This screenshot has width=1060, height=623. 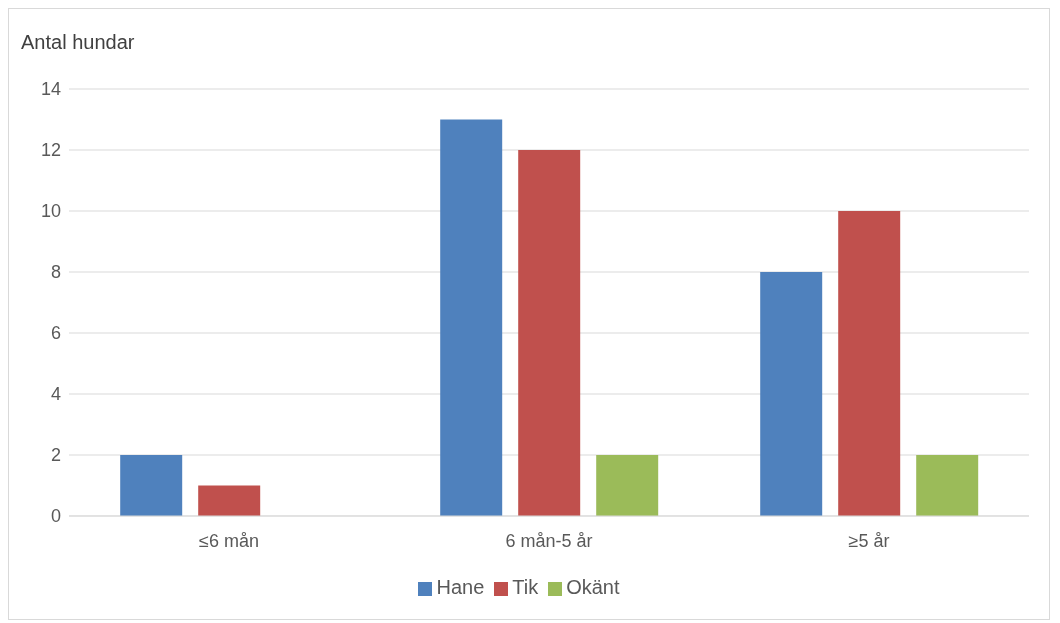 What do you see at coordinates (55, 455) in the screenshot?
I see `y-tick-label: 2` at bounding box center [55, 455].